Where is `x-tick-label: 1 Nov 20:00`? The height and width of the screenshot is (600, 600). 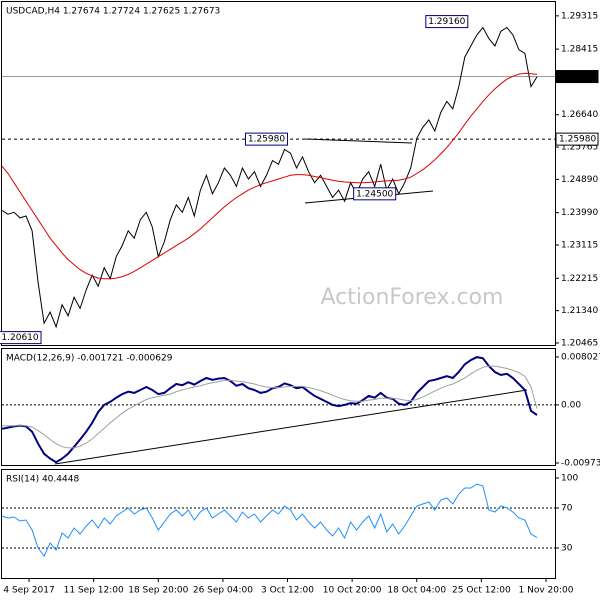
x-tick-label: 1 Nov 20:00 is located at coordinates (546, 591).